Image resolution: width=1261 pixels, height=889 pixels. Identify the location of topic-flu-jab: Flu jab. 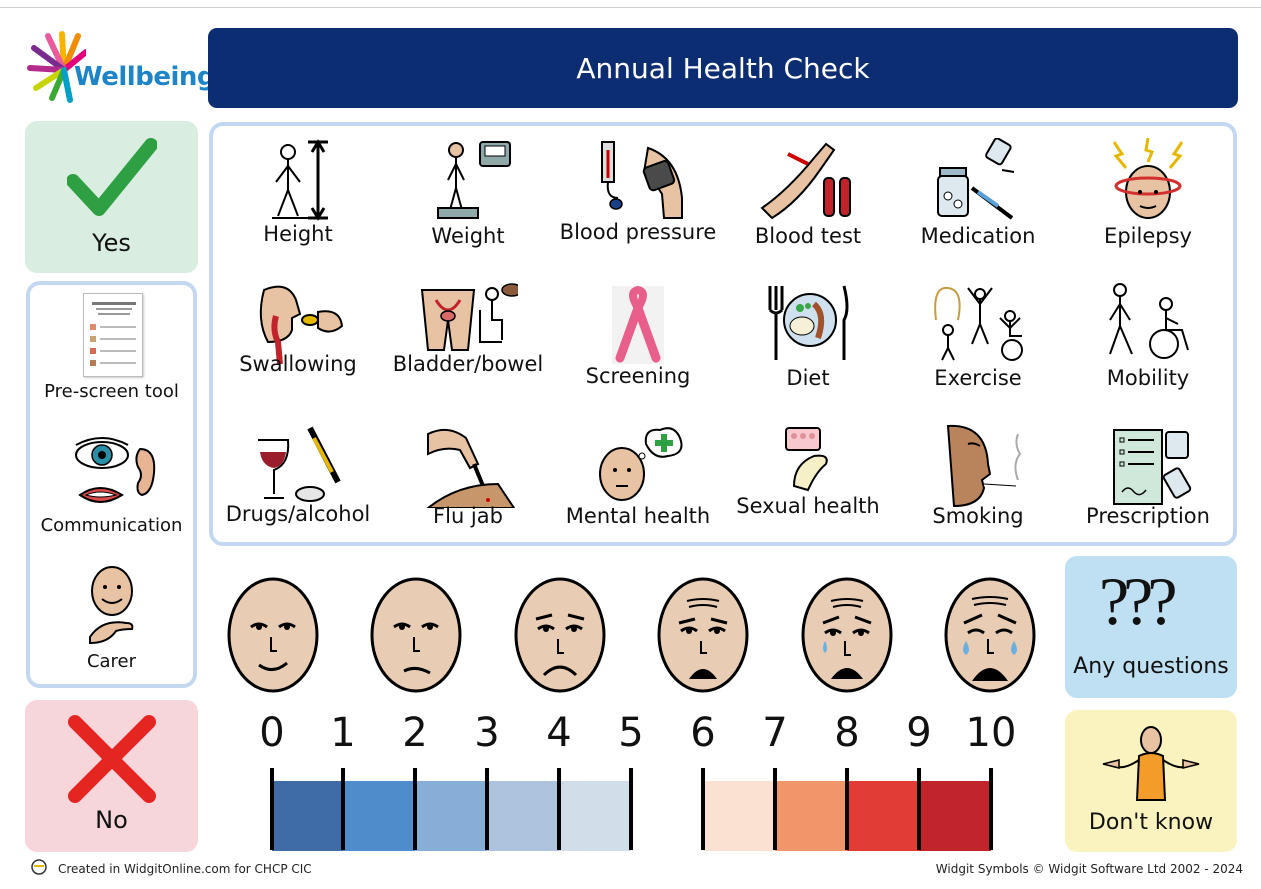
(468, 483).